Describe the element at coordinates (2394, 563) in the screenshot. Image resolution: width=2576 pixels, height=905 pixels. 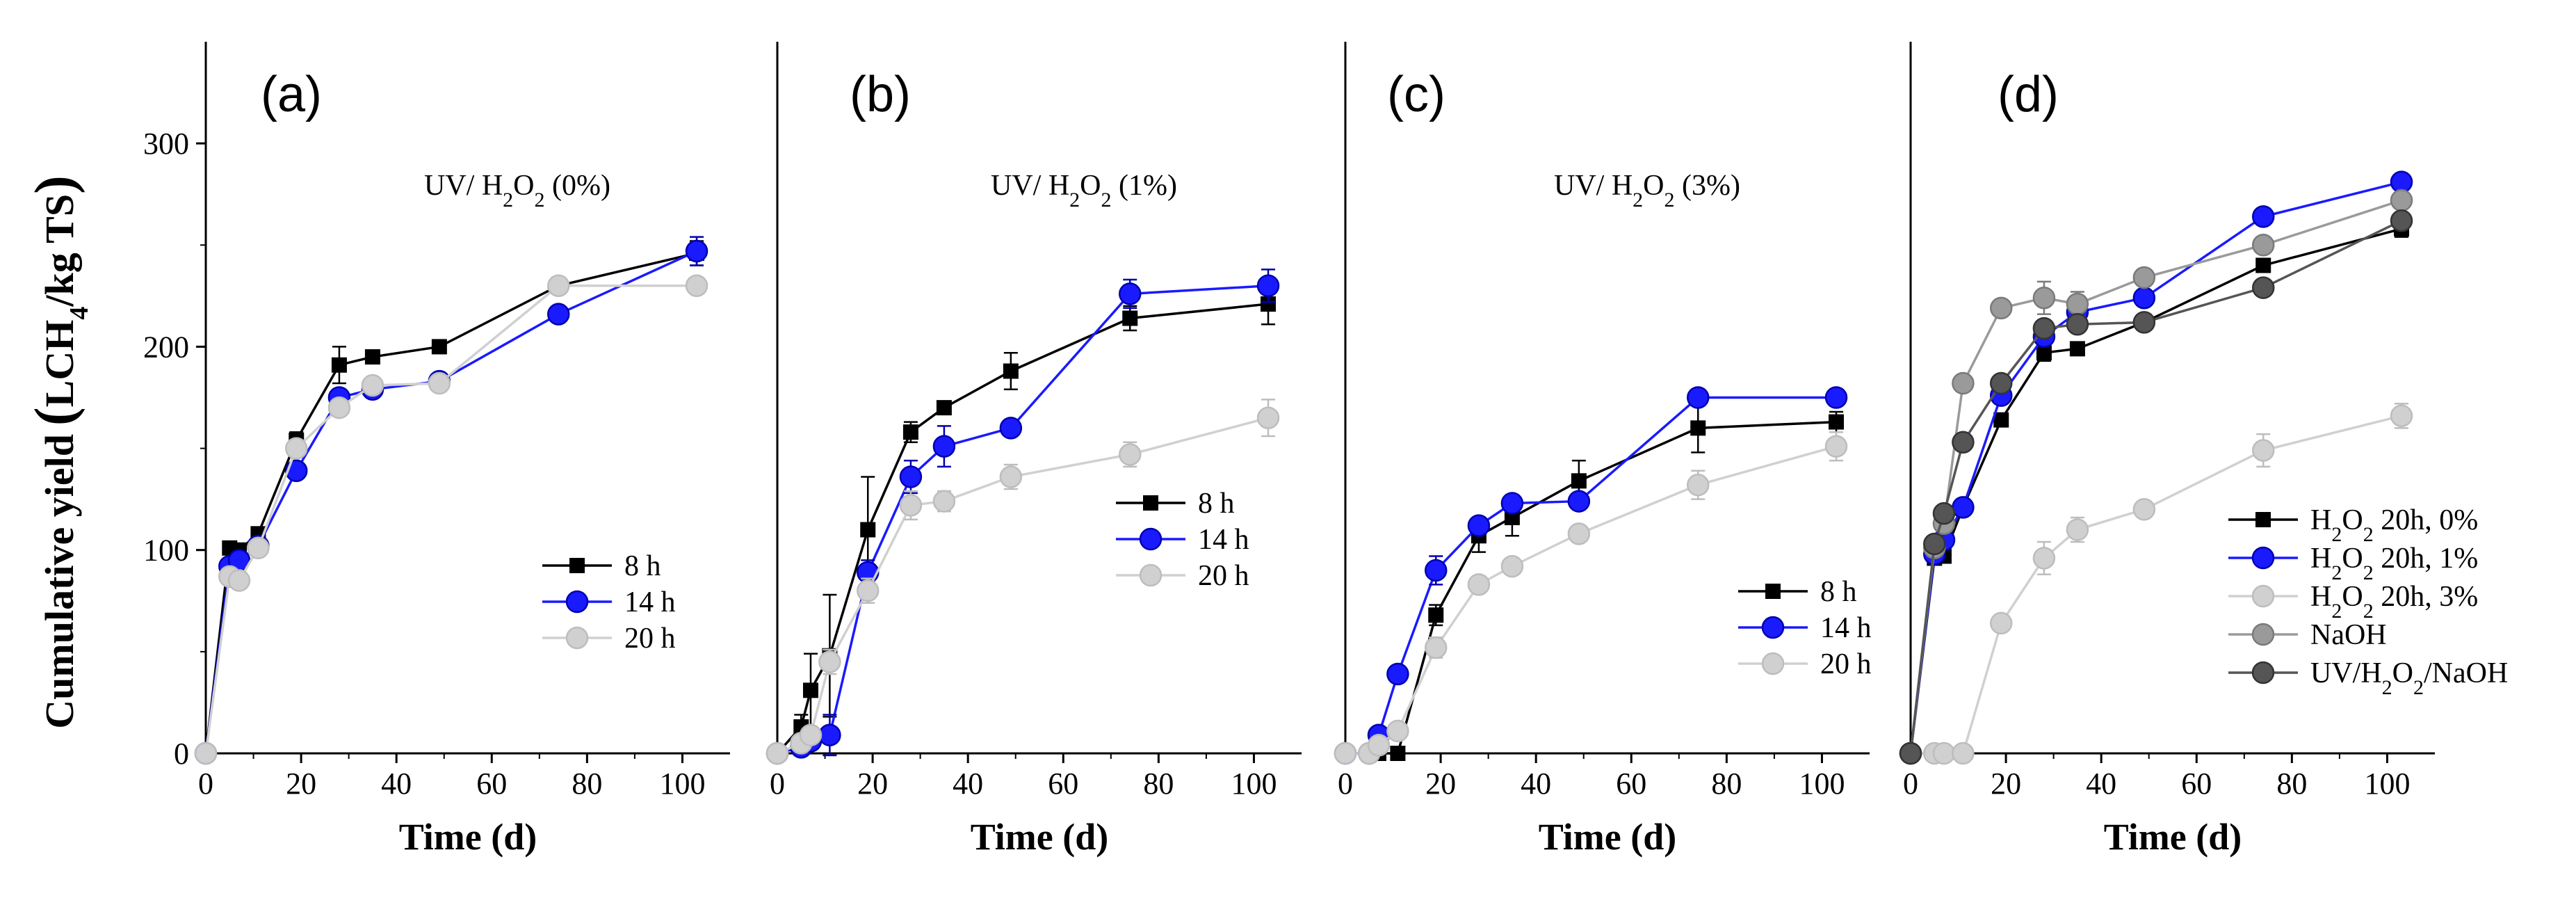
I see `legend-label: H2O2 20h, 1%` at that location.